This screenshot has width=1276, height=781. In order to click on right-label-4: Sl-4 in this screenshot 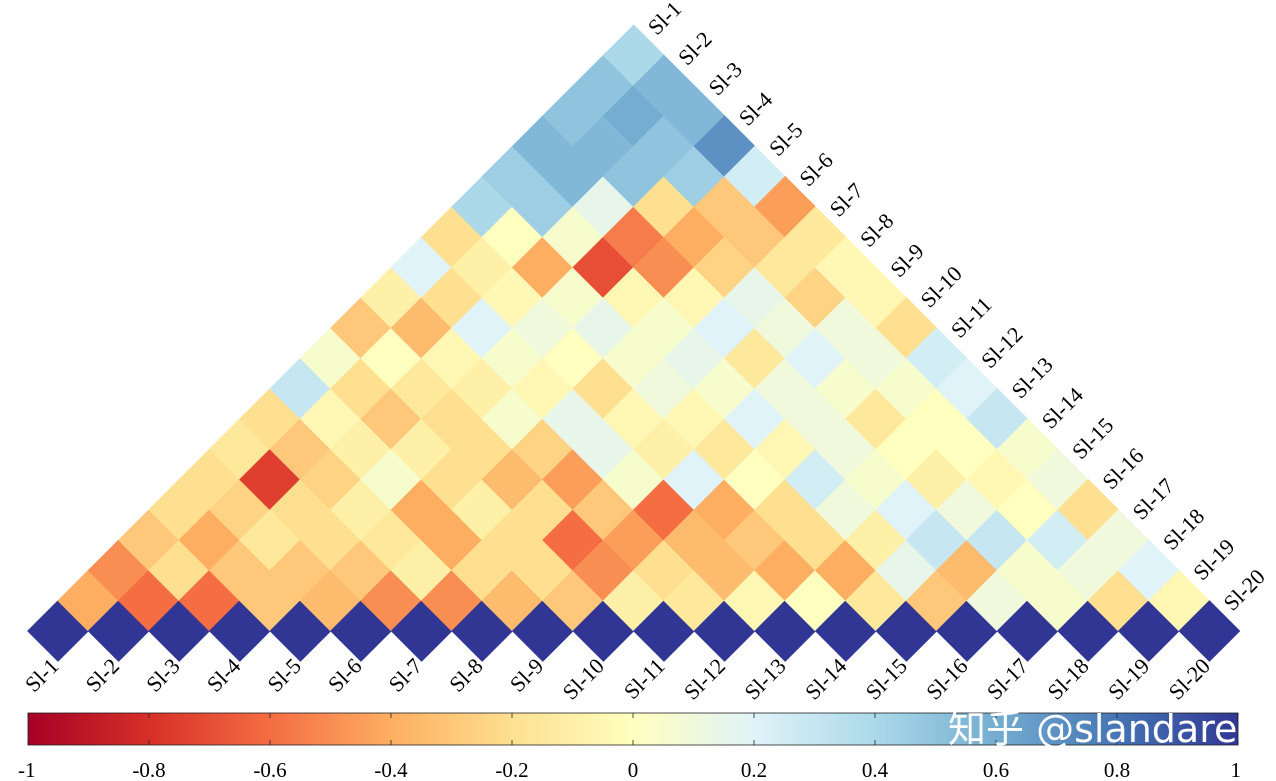, I will do `click(756, 109)`.